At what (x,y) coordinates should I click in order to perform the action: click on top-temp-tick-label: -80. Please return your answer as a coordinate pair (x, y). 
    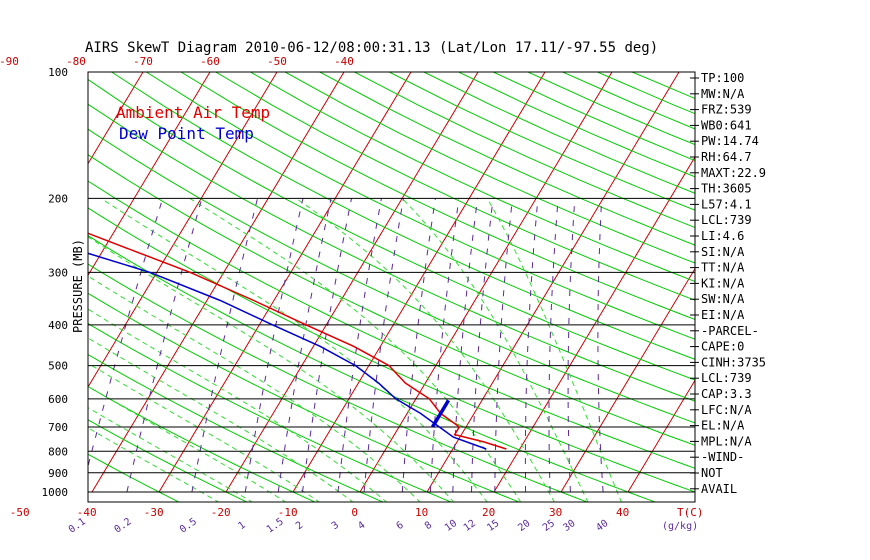
    Looking at the image, I should click on (76, 61).